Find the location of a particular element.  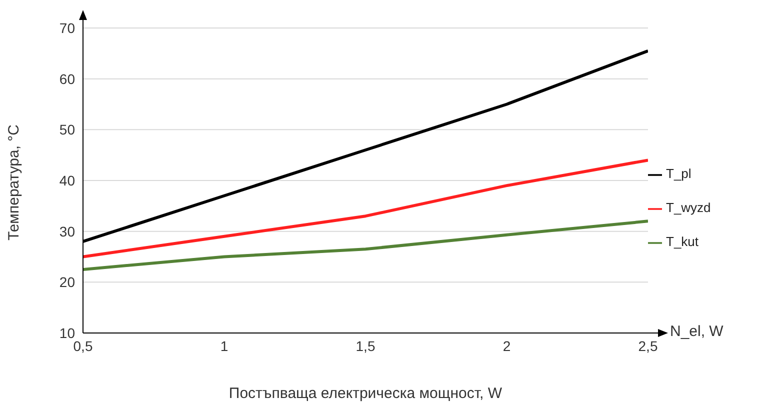

x-tick-label: 0,5 is located at coordinates (83, 346).